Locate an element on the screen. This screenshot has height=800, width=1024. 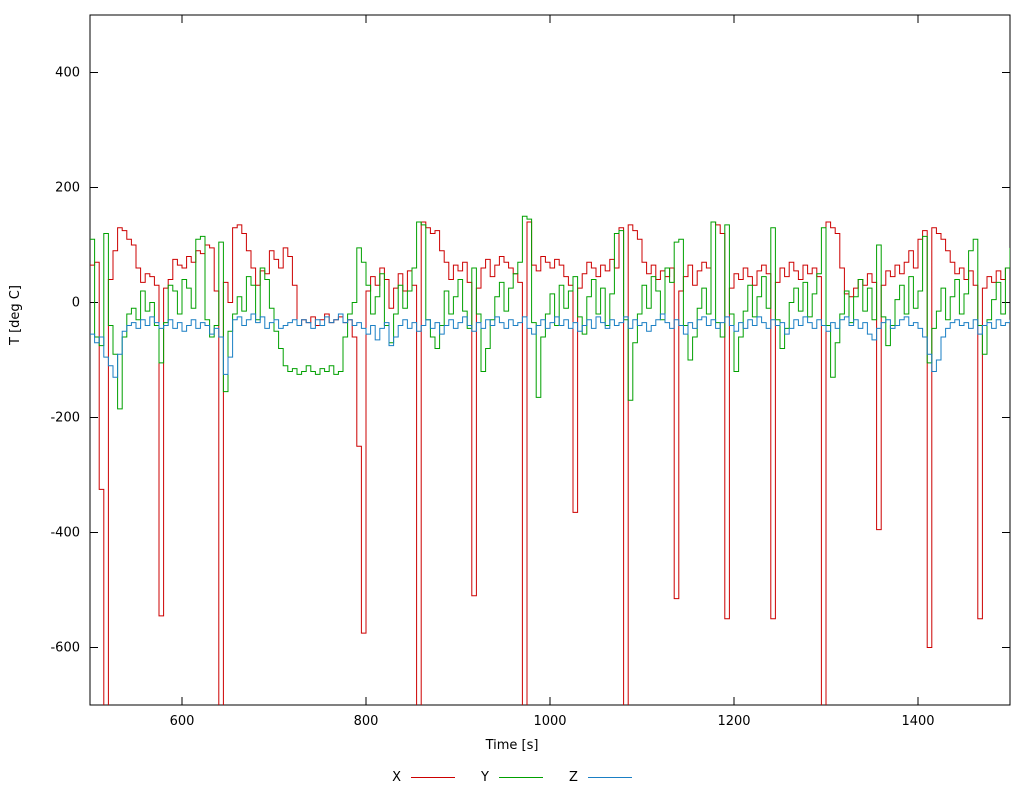
y-tick-label: 200 is located at coordinates (67, 188).